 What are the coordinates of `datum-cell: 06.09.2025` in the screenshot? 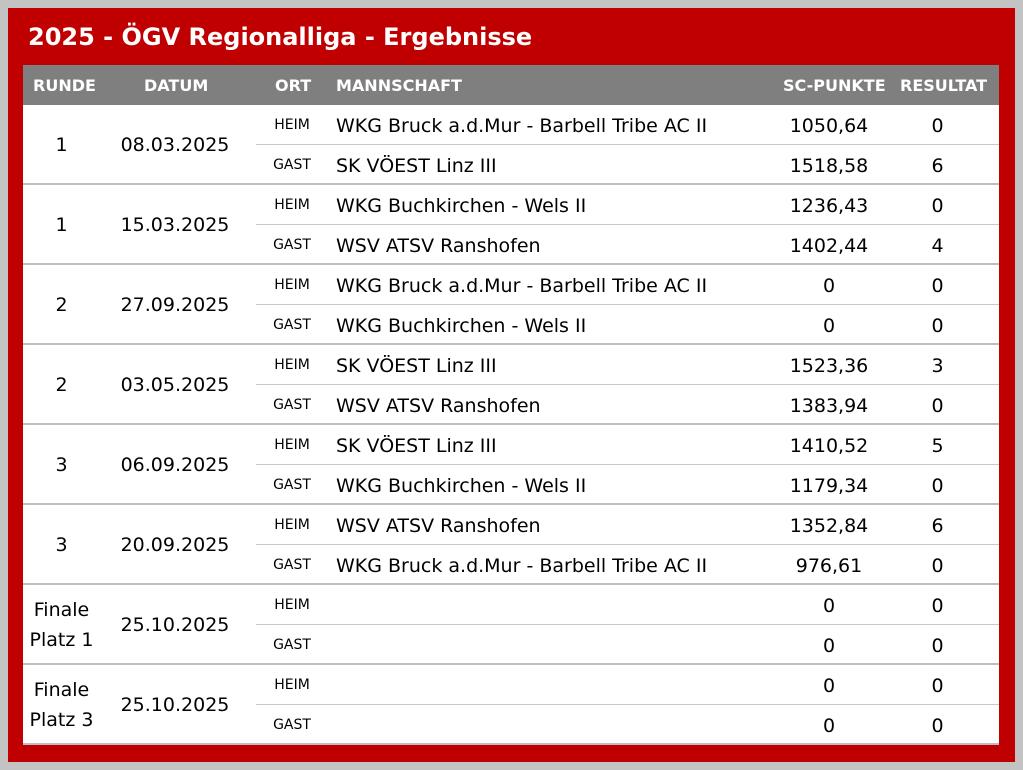 It's located at (175, 465).